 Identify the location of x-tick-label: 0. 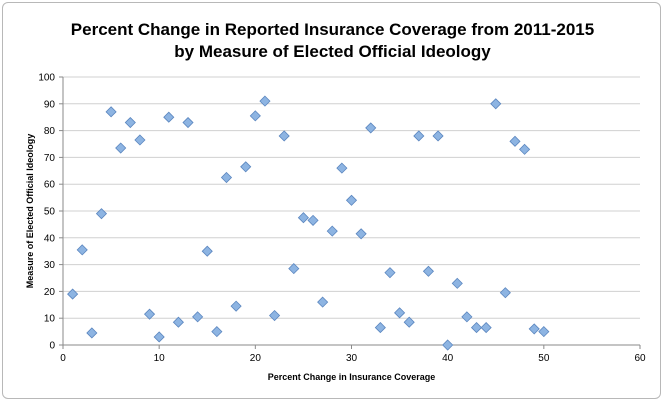
(63, 358).